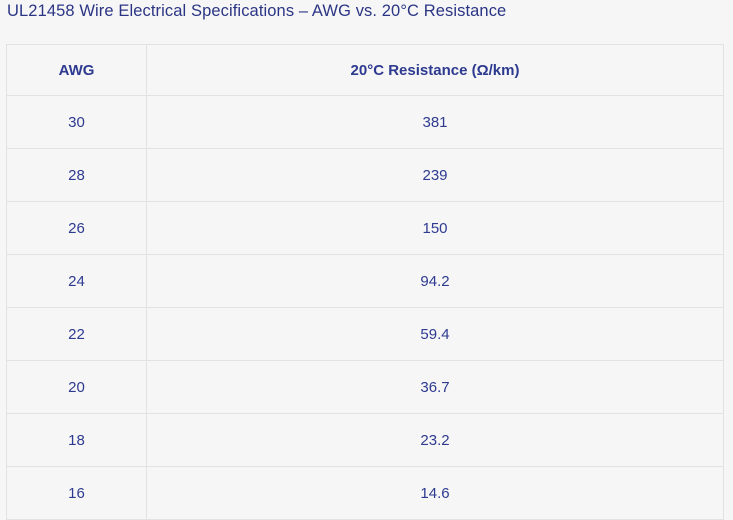  What do you see at coordinates (435, 281) in the screenshot?
I see `resistance-cell: 94.2` at bounding box center [435, 281].